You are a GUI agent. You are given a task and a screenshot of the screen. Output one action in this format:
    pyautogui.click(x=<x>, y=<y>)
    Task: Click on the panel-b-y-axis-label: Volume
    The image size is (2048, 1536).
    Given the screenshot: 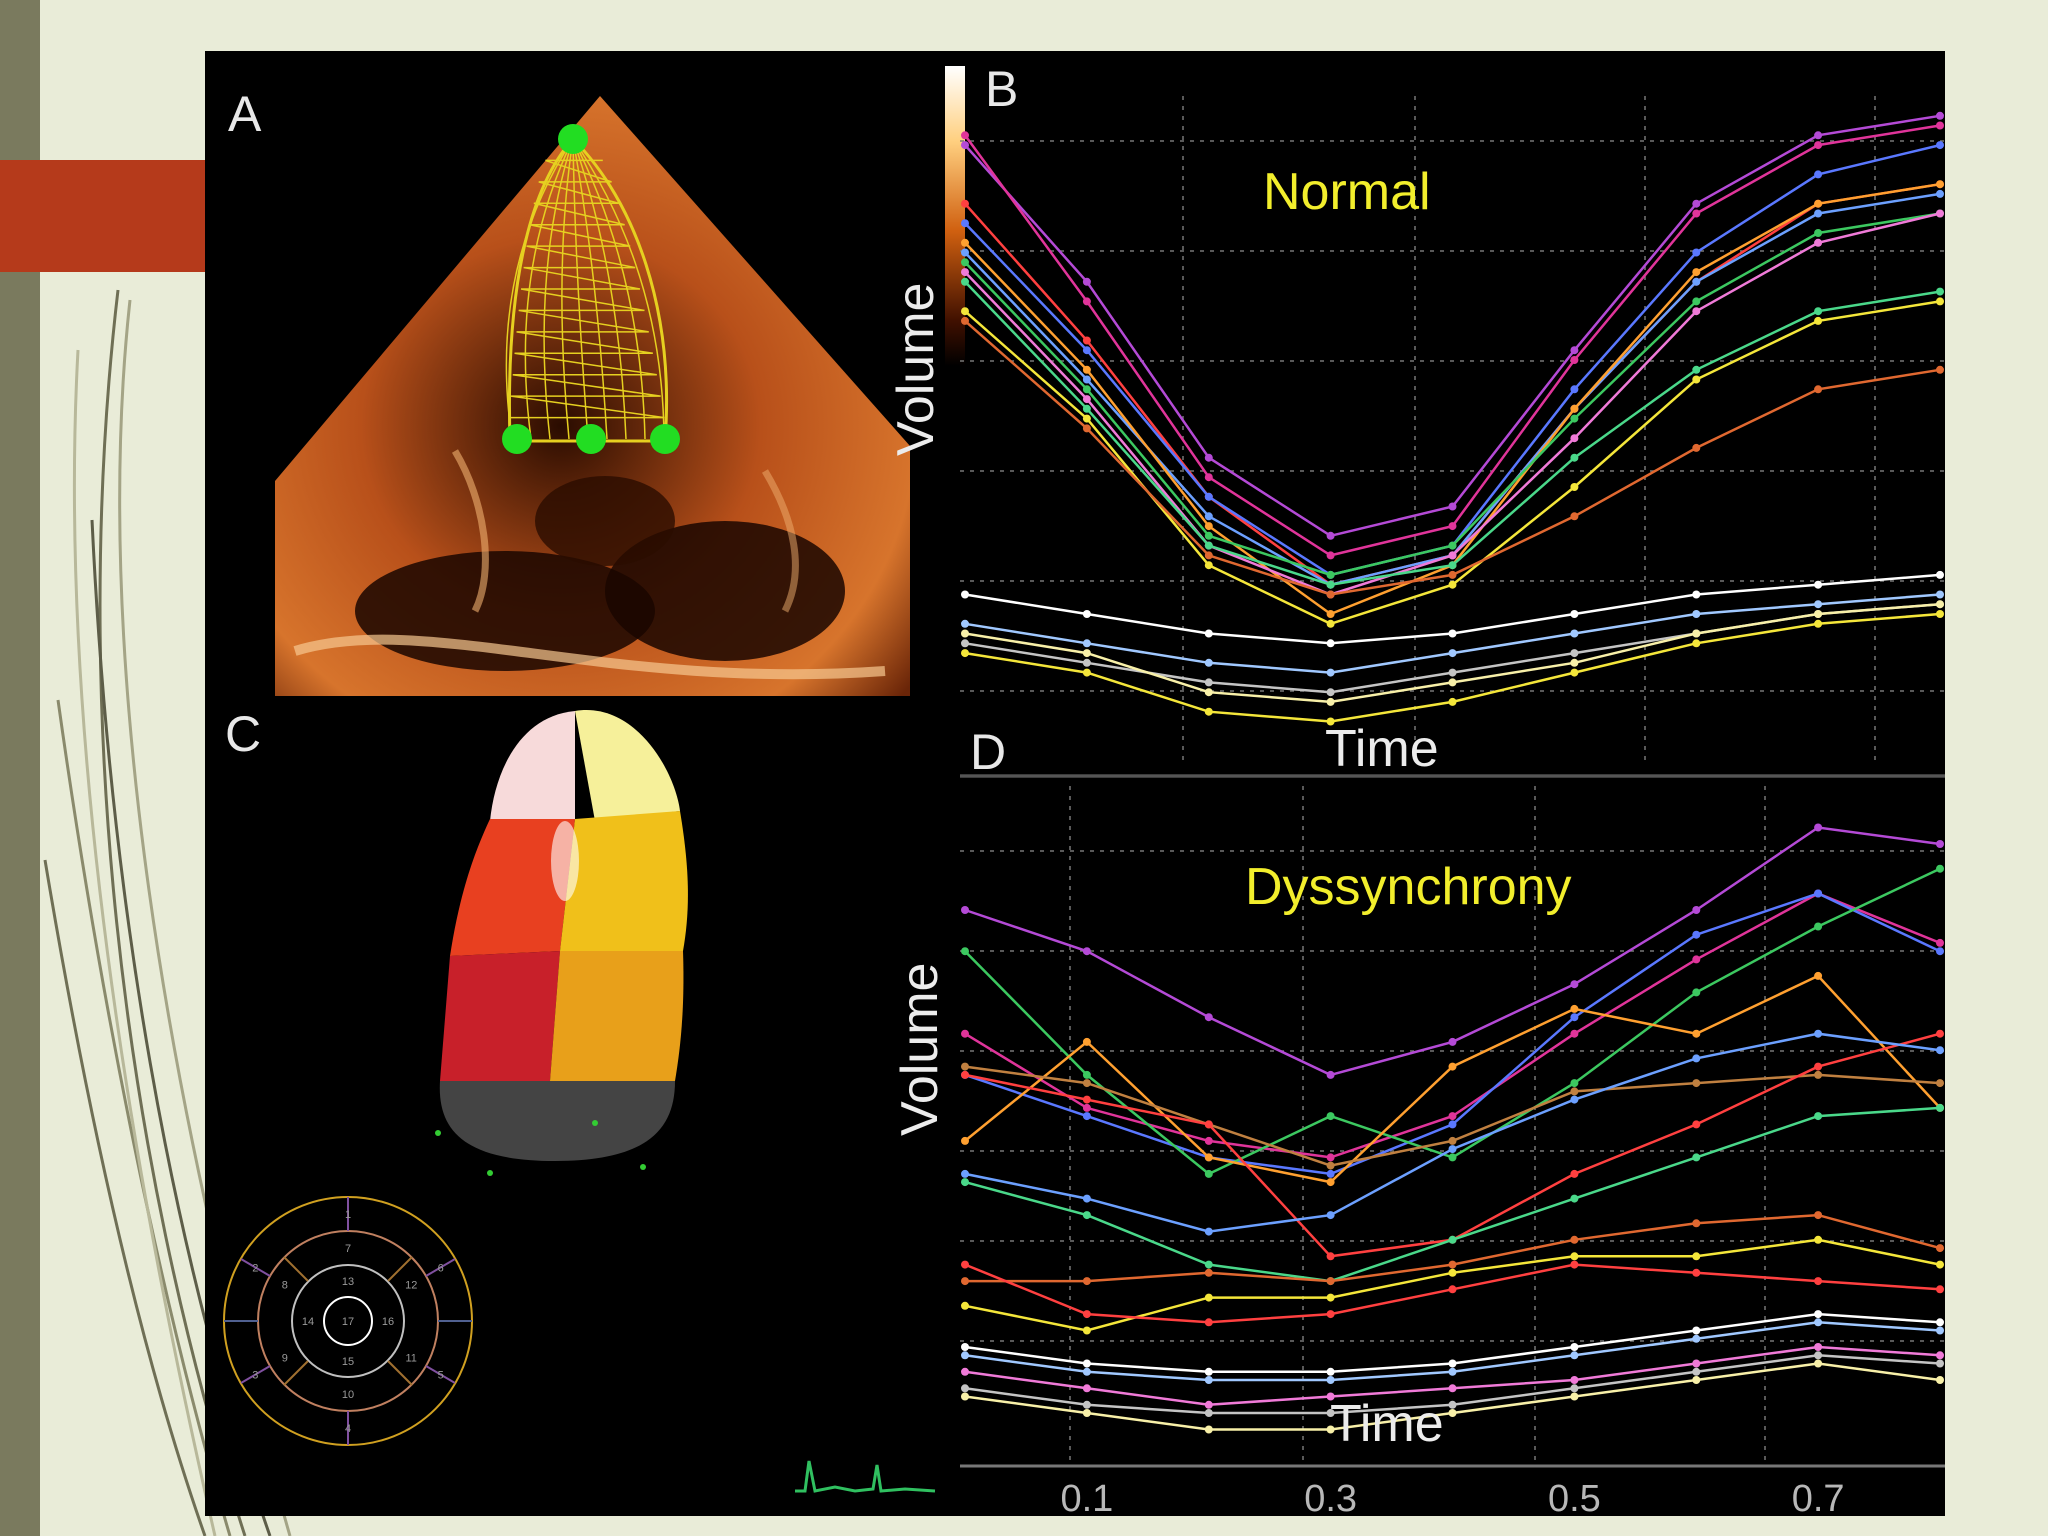 What is the action you would take?
    pyautogui.click(x=916, y=369)
    